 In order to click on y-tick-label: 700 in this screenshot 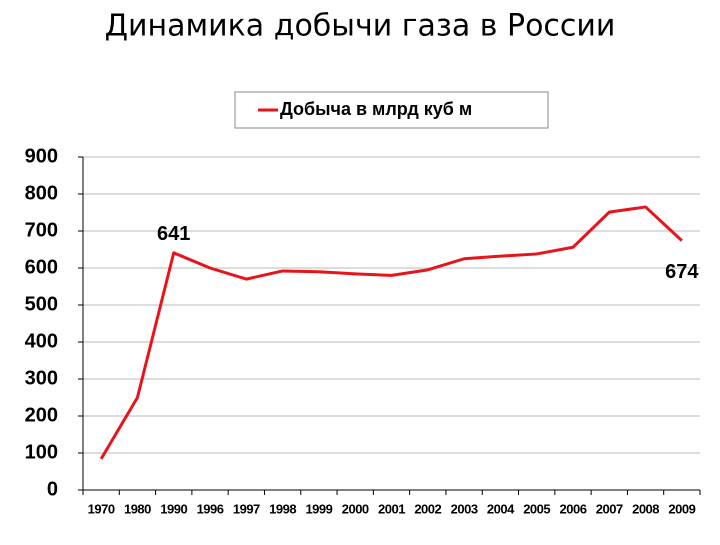, I will do `click(41, 230)`.